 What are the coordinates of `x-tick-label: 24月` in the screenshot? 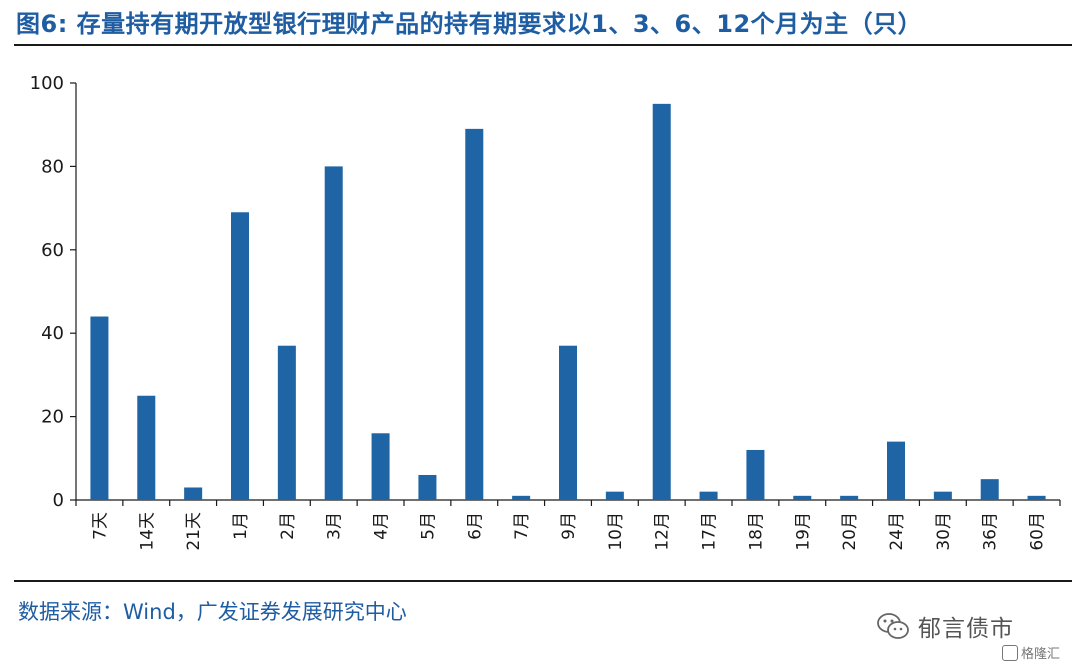 It's located at (897, 531).